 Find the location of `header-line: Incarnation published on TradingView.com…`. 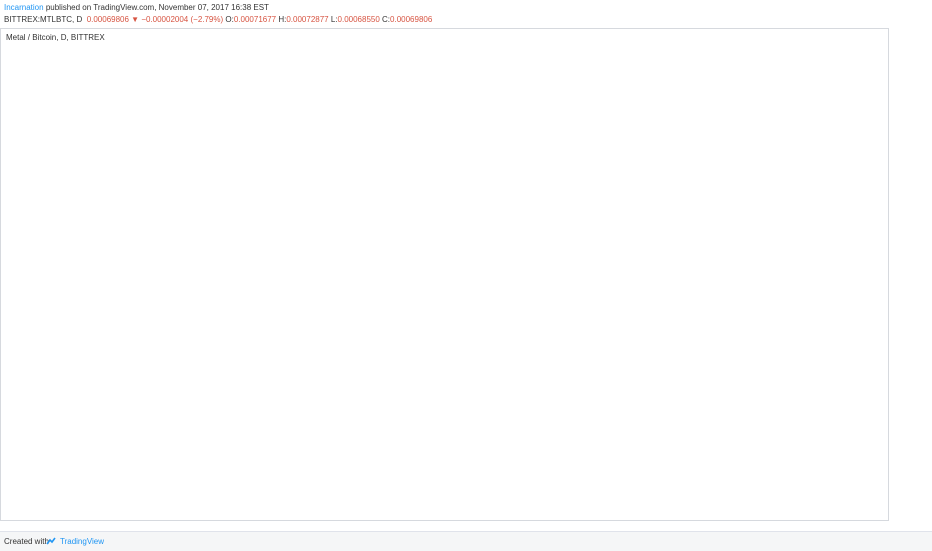

header-line: Incarnation published on TradingView.com… is located at coordinates (136, 7).